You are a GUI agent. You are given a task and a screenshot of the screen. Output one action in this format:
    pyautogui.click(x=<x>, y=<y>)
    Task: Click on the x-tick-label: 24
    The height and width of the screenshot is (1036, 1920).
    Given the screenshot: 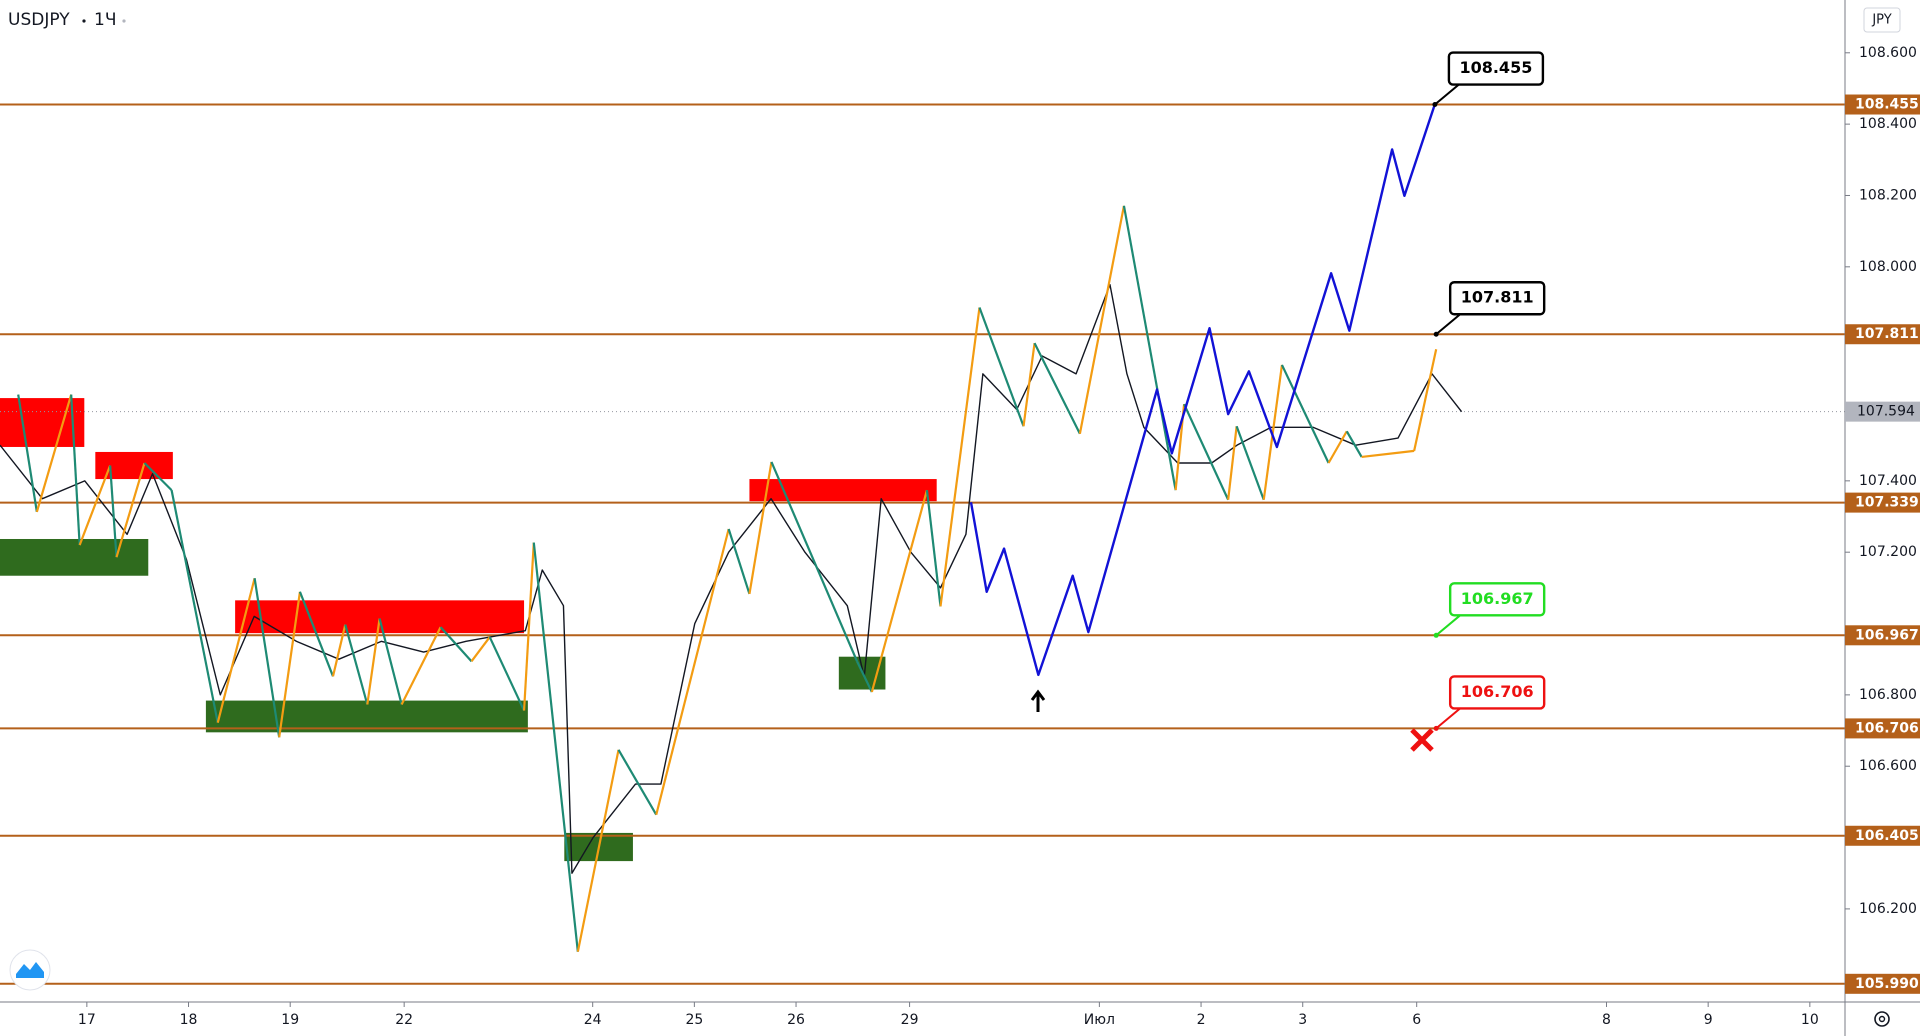 What is the action you would take?
    pyautogui.click(x=593, y=1020)
    